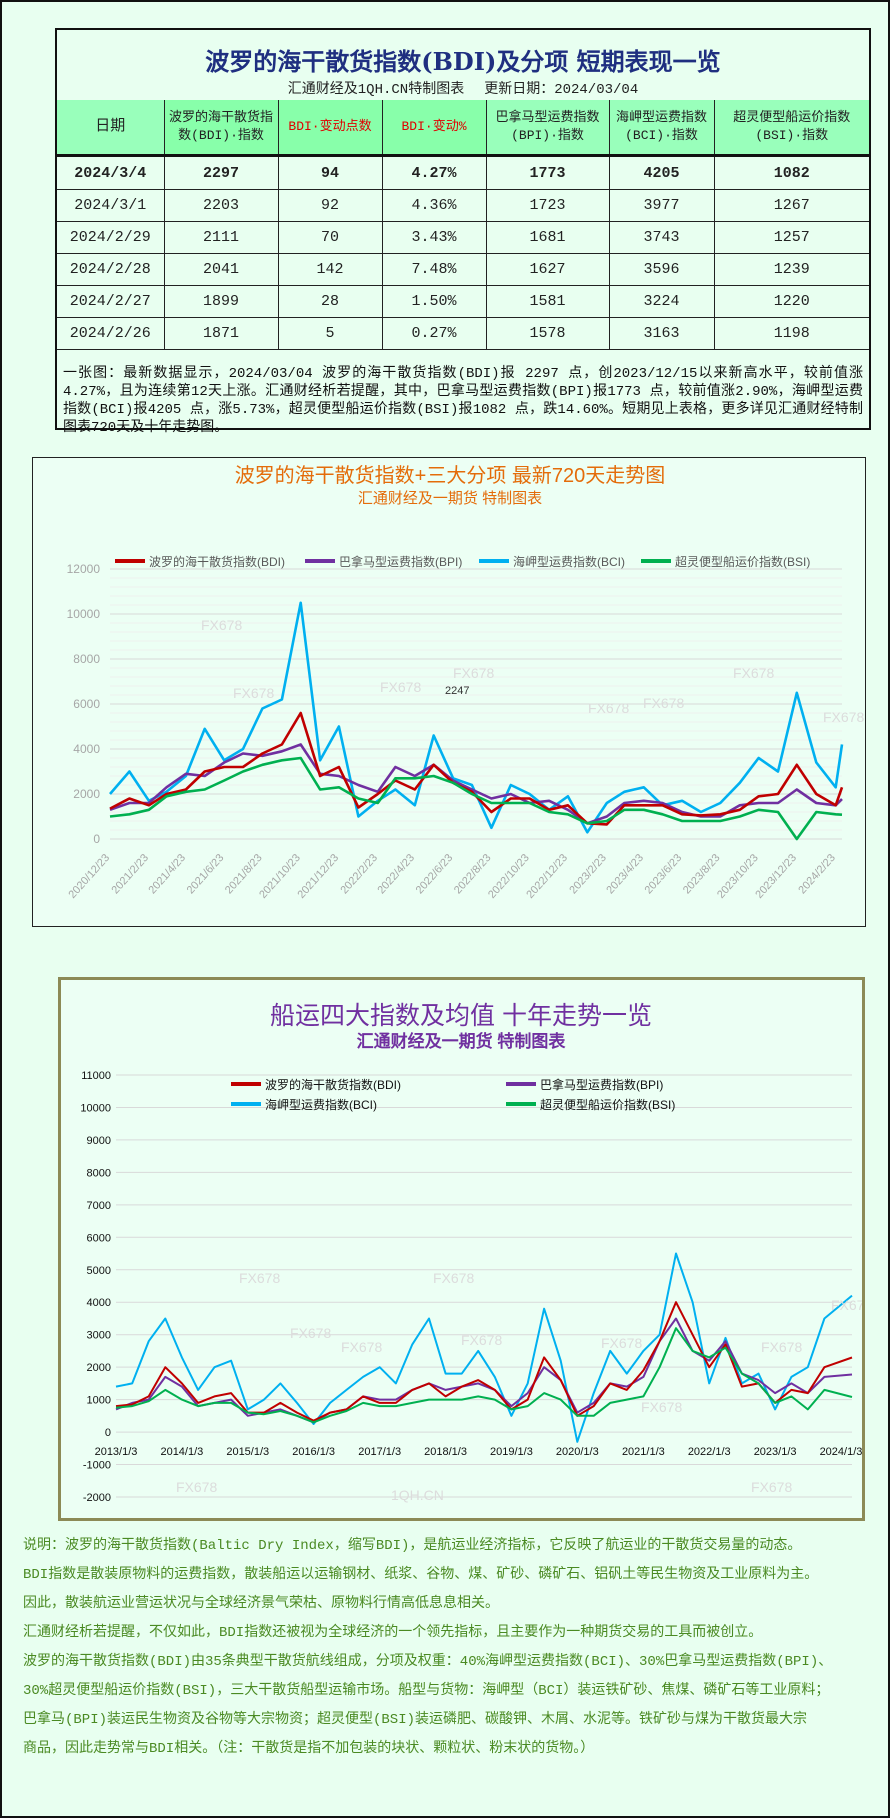 This screenshot has height=1818, width=890. I want to click on table-cell: 1578, so click(548, 333).